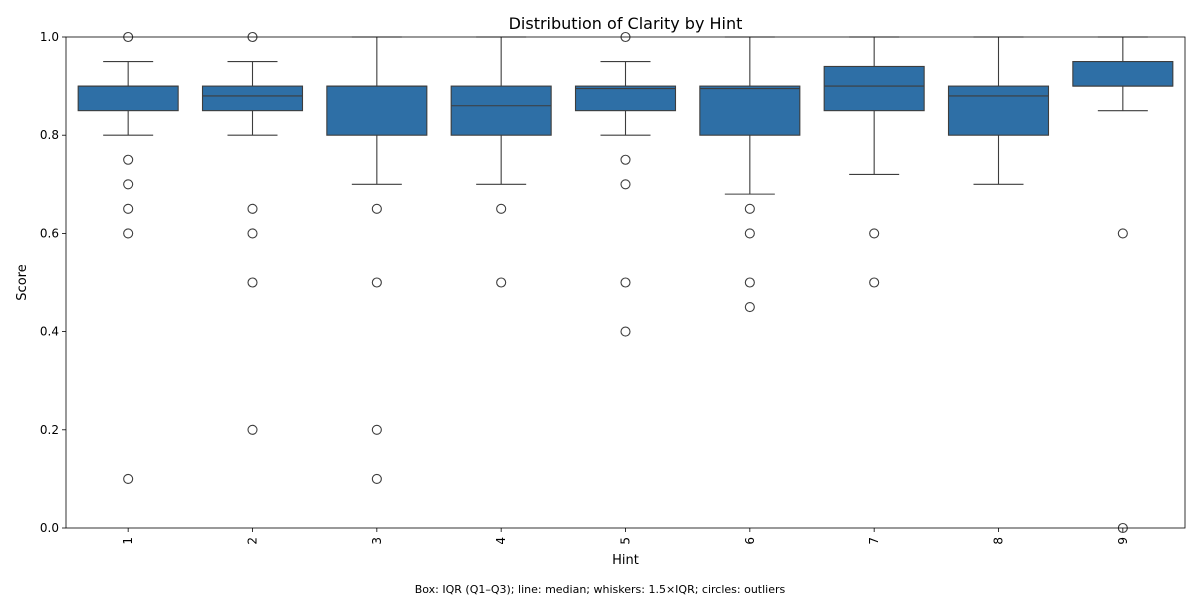 This screenshot has height=604, width=1200. I want to click on x-tick-label: 9, so click(1123, 541).